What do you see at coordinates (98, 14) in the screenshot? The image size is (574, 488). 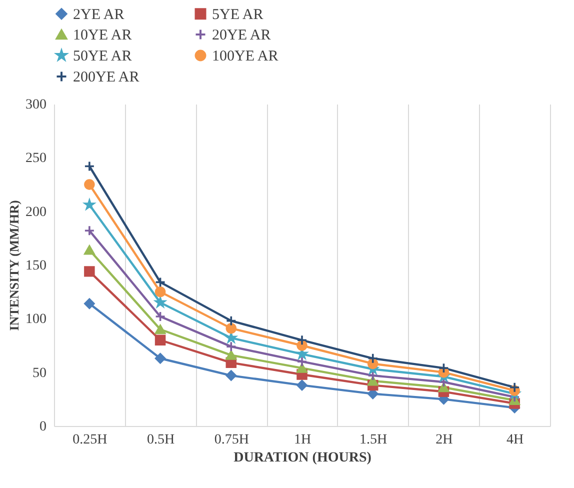 I see `legend-label: 2YE AR` at bounding box center [98, 14].